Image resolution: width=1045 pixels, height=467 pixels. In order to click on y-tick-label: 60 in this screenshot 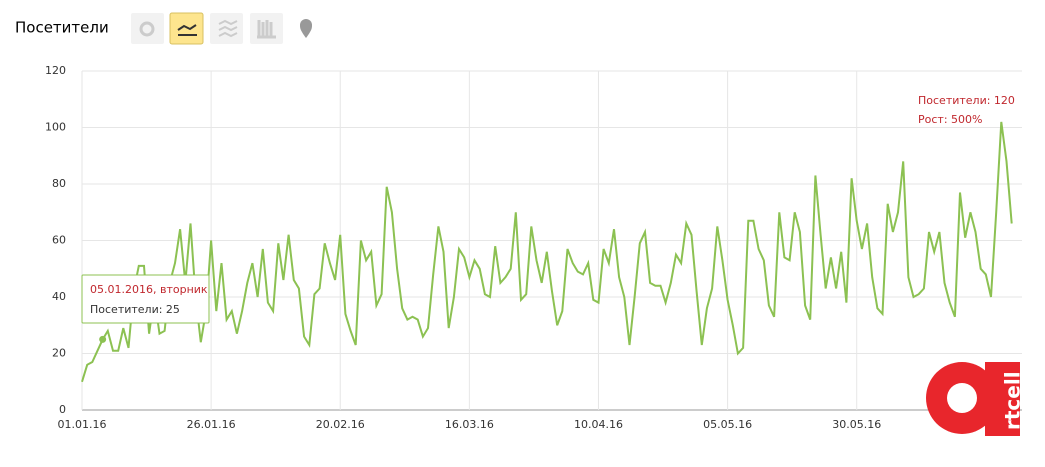, I will do `click(59, 240)`.